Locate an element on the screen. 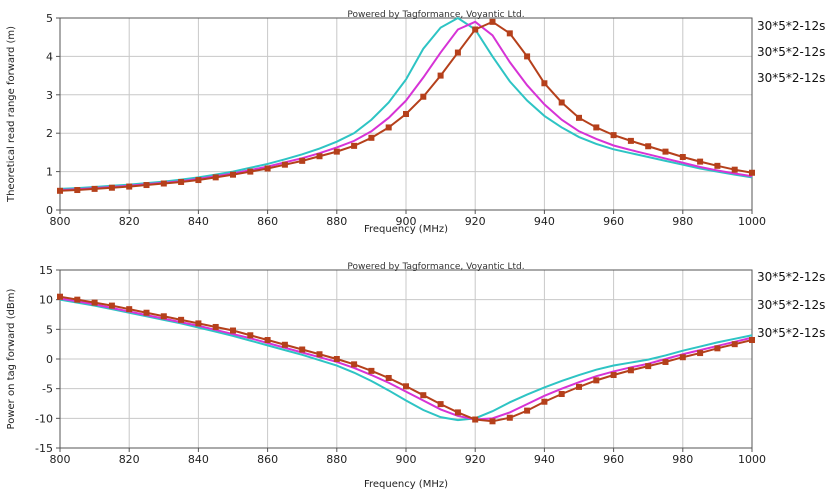 Image resolution: width=835 pixels, height=495 pixels. y-tick-label: 10 is located at coordinates (46, 300).